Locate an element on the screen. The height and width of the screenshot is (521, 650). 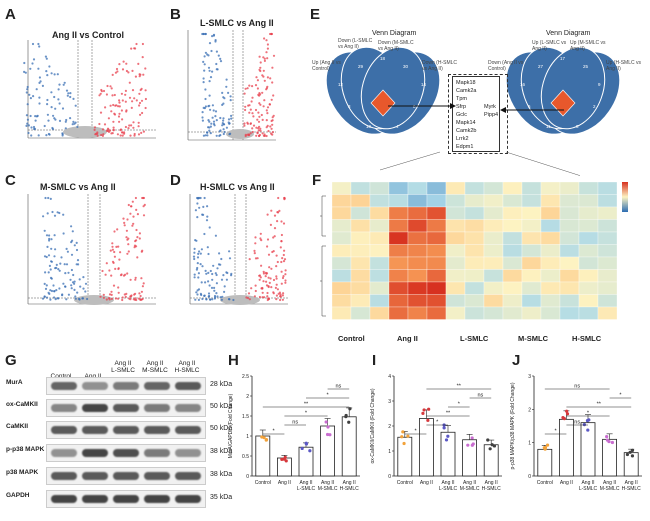
venn-left-set-4: Down (H-SMLC vs Ang II) is located at coordinates (440, 66).